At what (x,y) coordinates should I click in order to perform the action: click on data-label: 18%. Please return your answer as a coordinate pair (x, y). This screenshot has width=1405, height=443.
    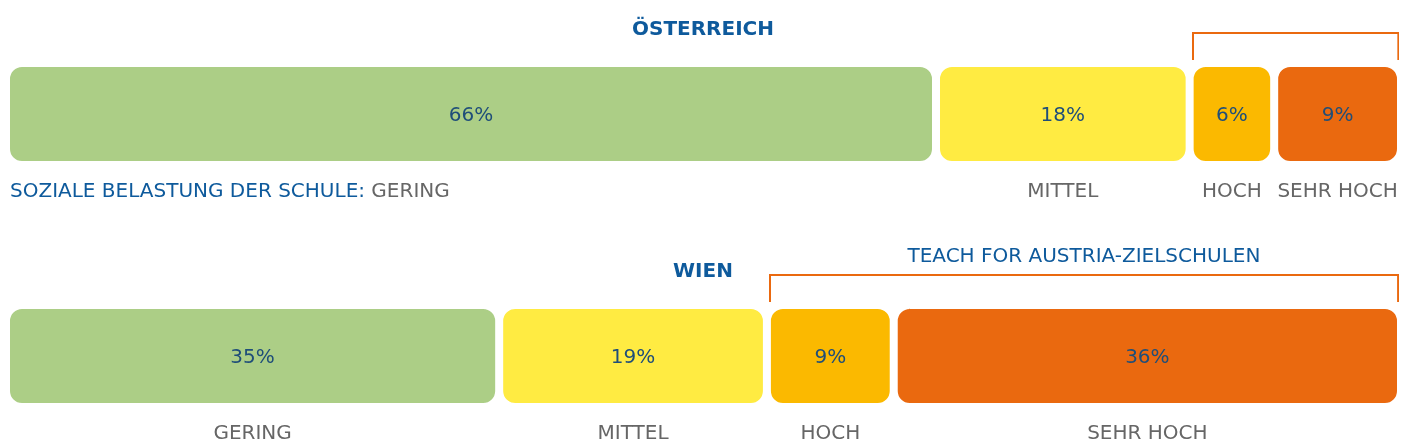
    Looking at the image, I should click on (1063, 114).